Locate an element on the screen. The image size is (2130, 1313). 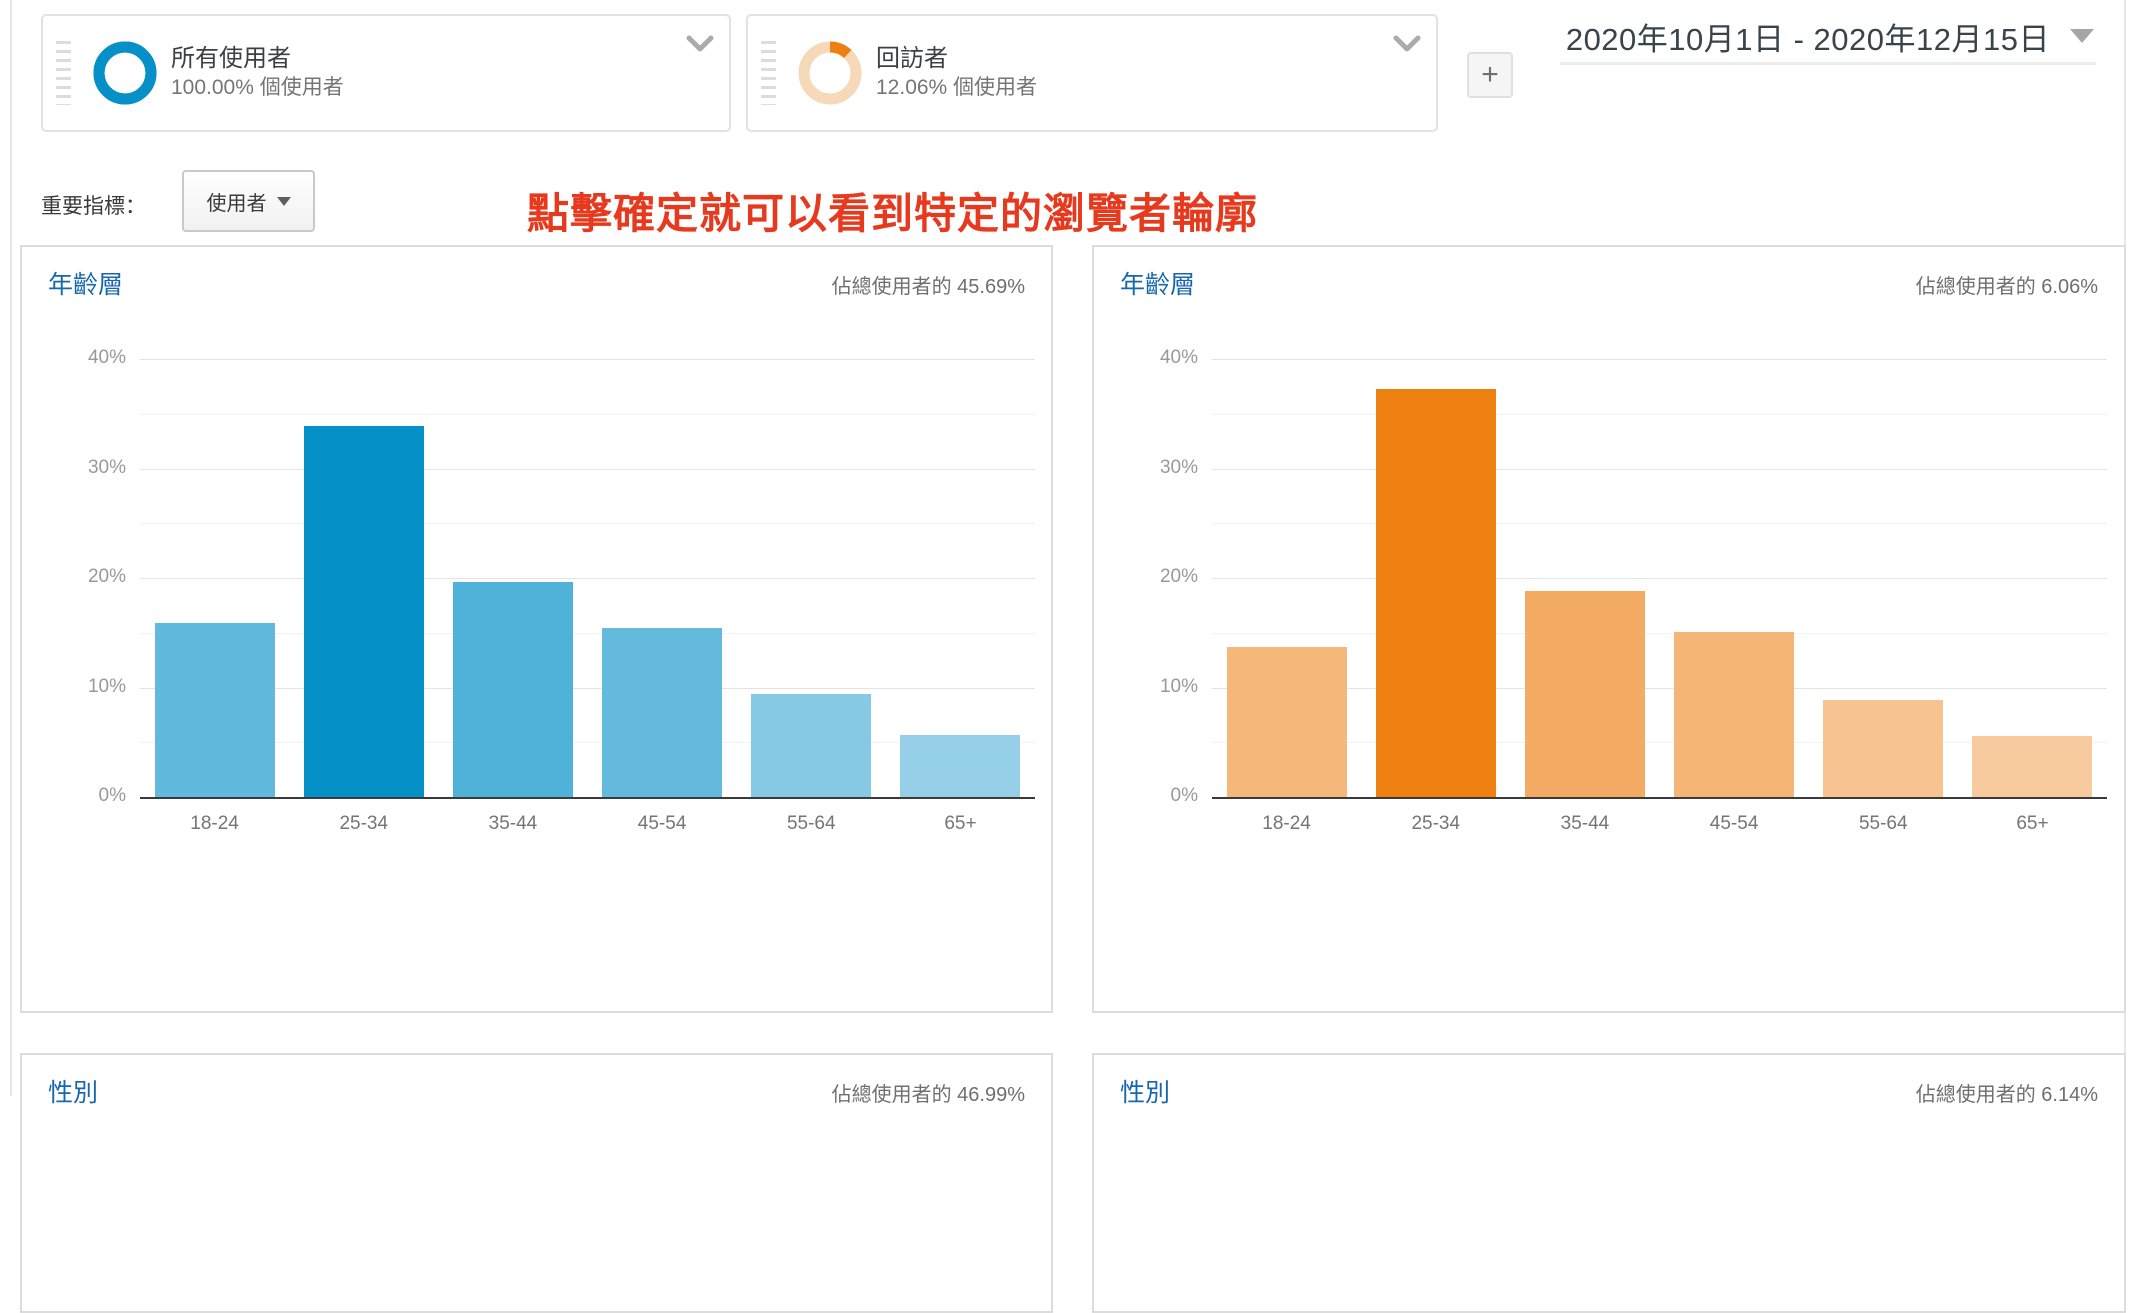
key-metric-label: 重要指標： is located at coordinates (93, 206).